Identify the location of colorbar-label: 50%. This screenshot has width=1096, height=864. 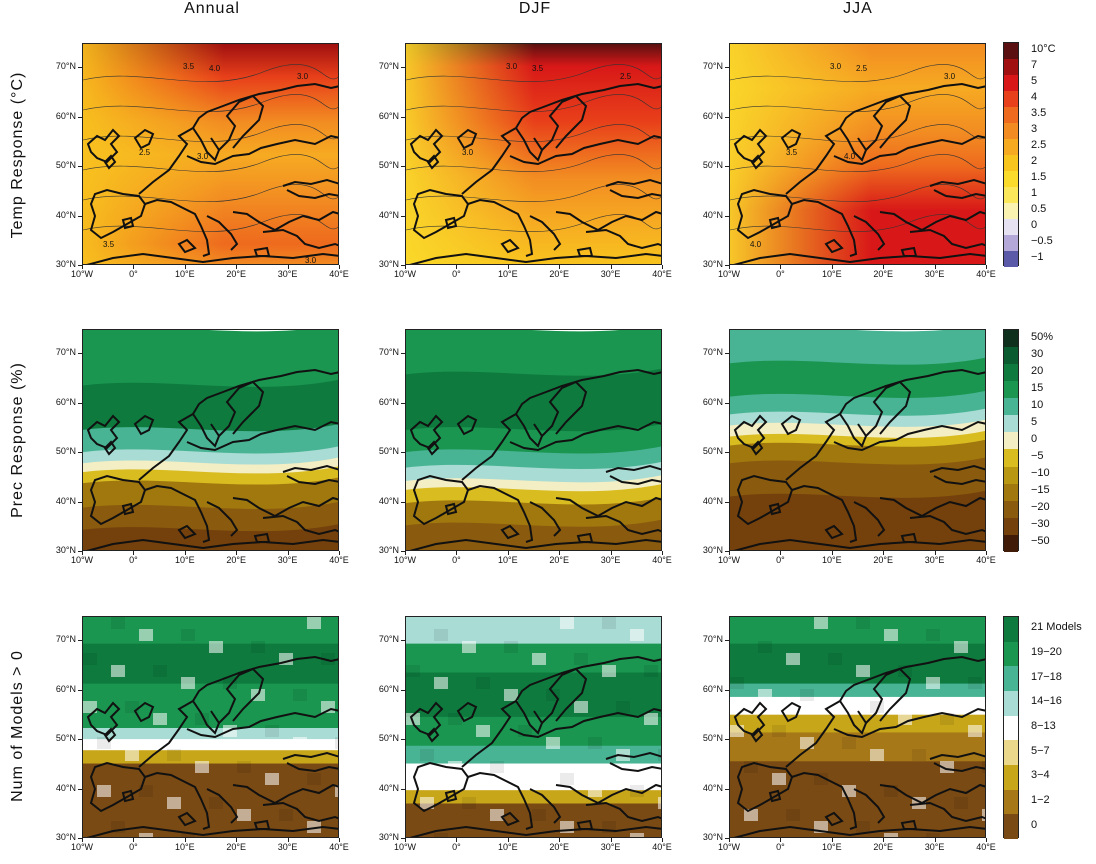
(1042, 336).